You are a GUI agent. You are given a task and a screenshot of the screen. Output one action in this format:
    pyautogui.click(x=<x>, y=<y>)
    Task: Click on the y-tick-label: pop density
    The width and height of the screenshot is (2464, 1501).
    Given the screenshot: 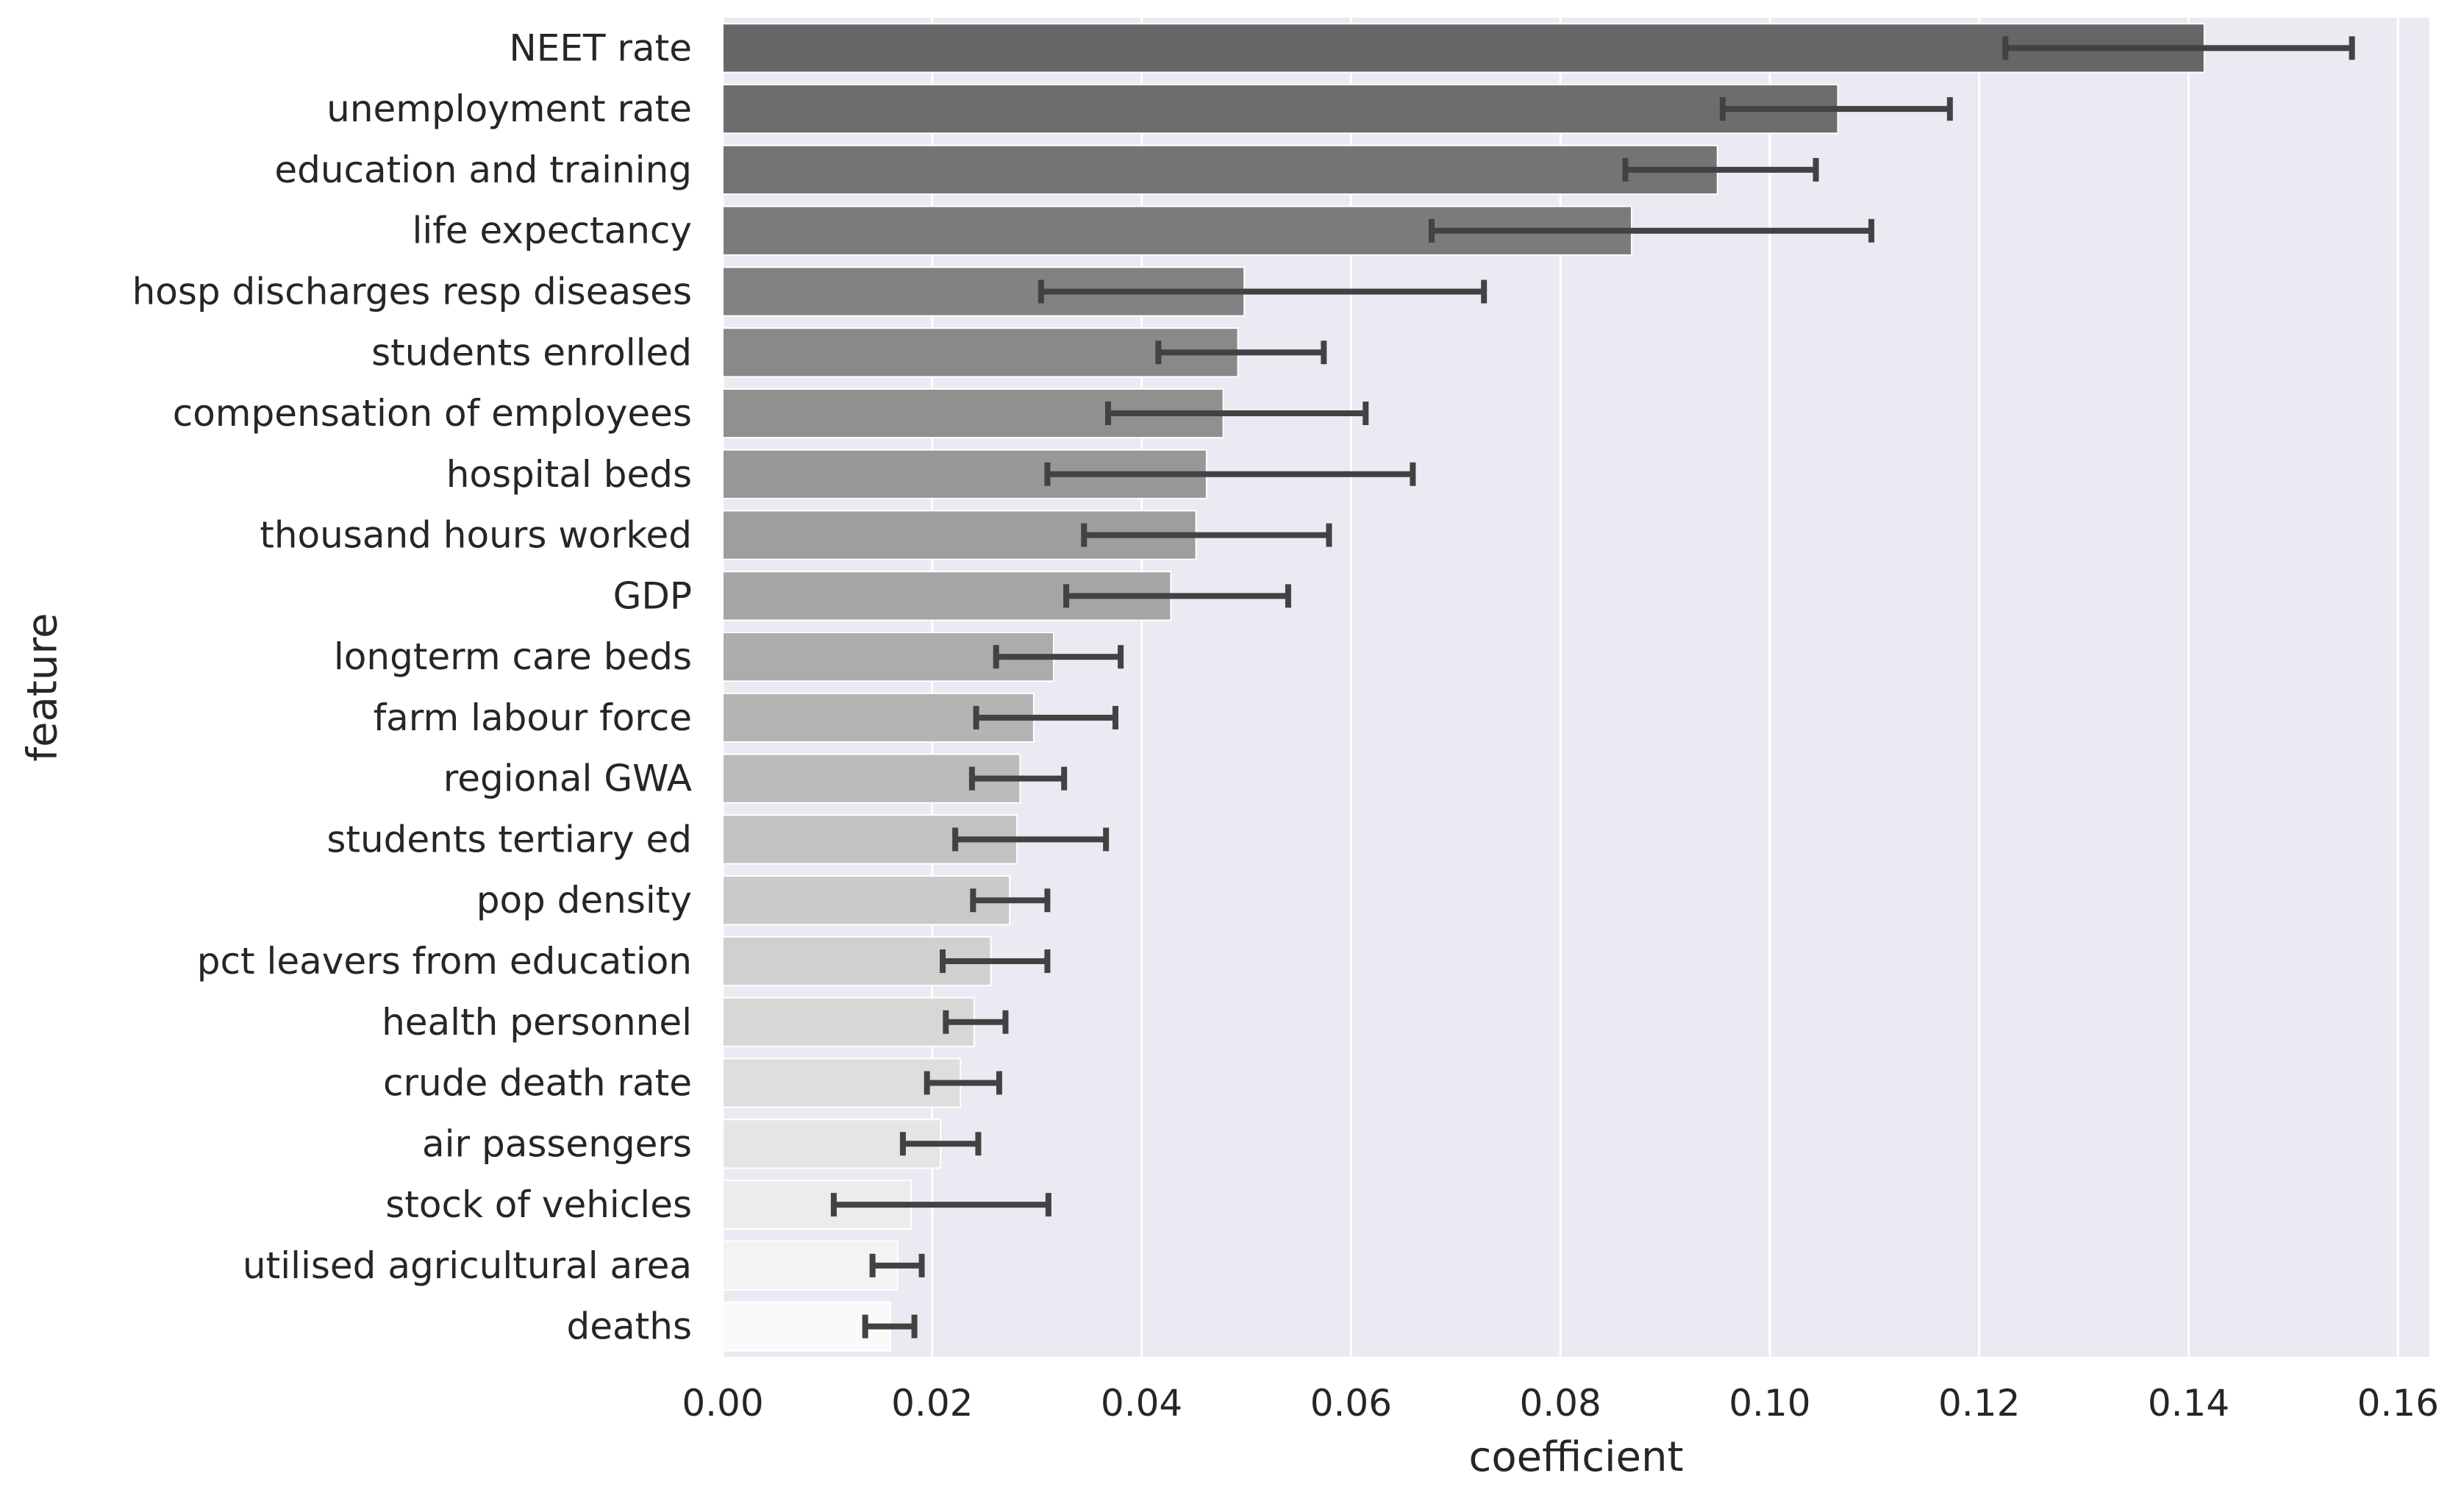 What is the action you would take?
    pyautogui.click(x=584, y=900)
    